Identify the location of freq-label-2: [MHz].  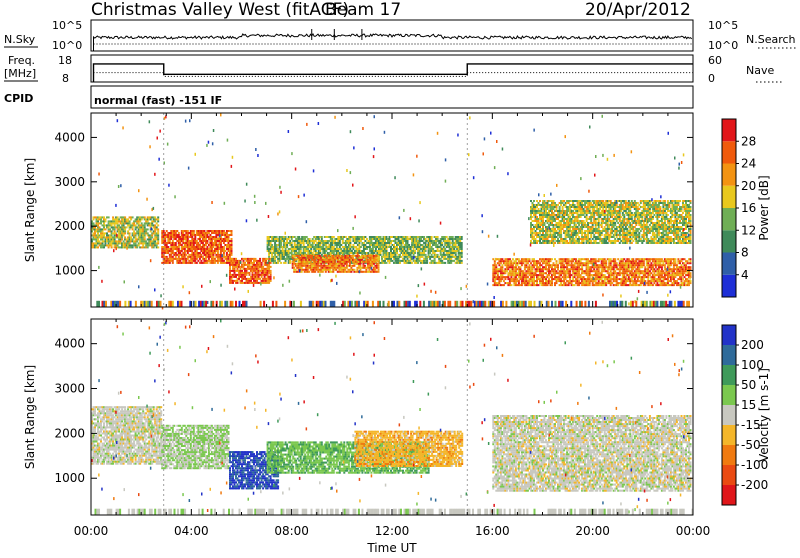
(20, 73).